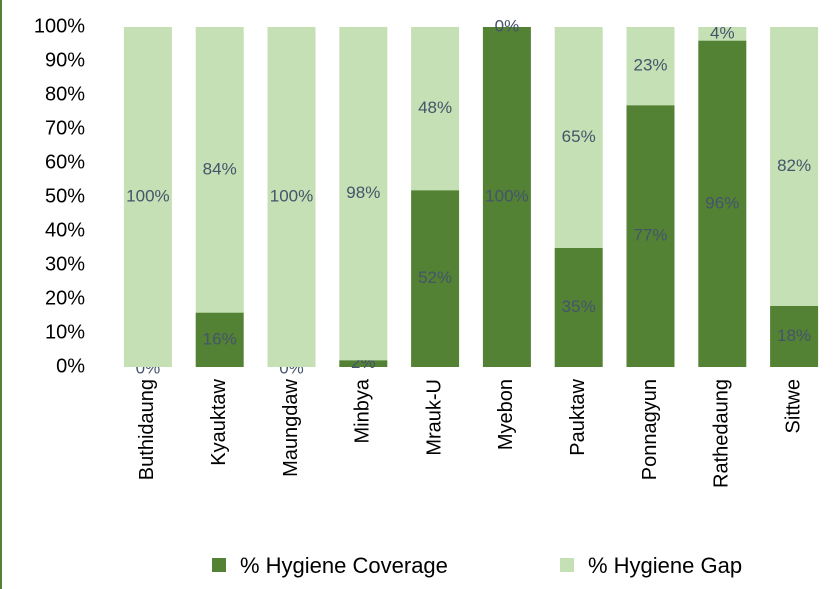 This screenshot has width=833, height=589. Describe the element at coordinates (291, 427) in the screenshot. I see `x-tick-label: Maungdaw` at that location.